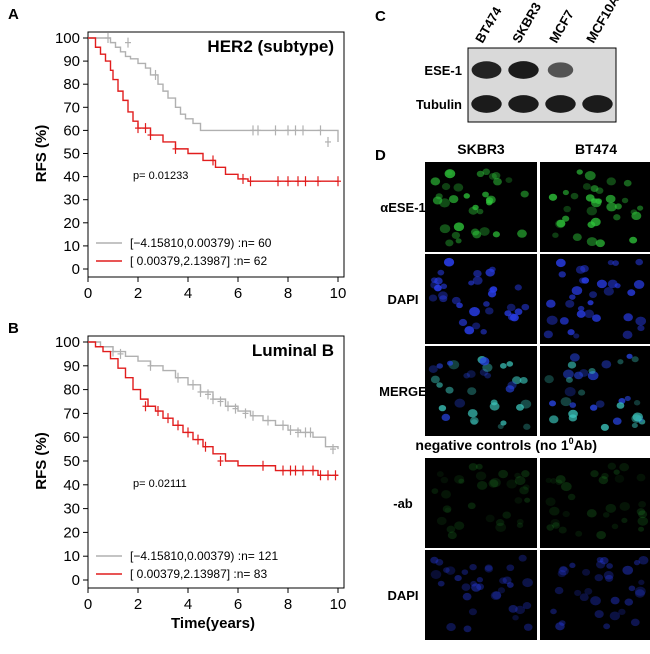 This screenshot has height=654, width=650. I want to click on micro-row-label: DAPI, so click(402, 595).